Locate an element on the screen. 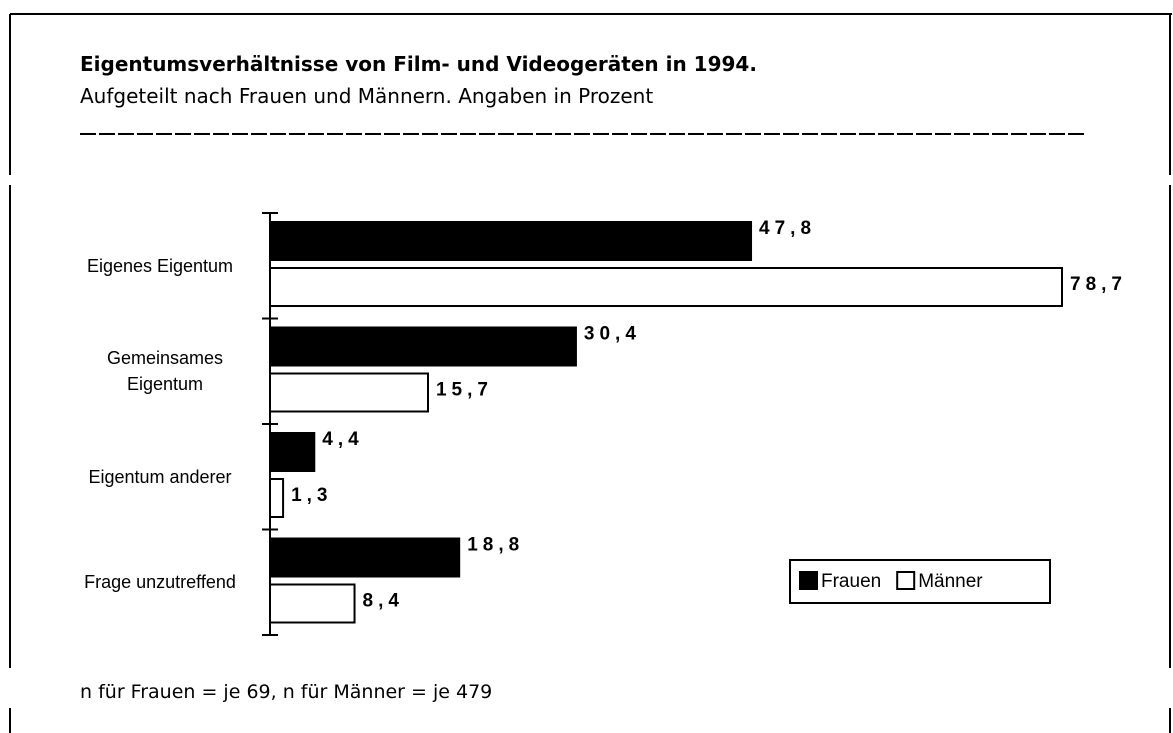  value-label: 15,7 is located at coordinates (464, 390).